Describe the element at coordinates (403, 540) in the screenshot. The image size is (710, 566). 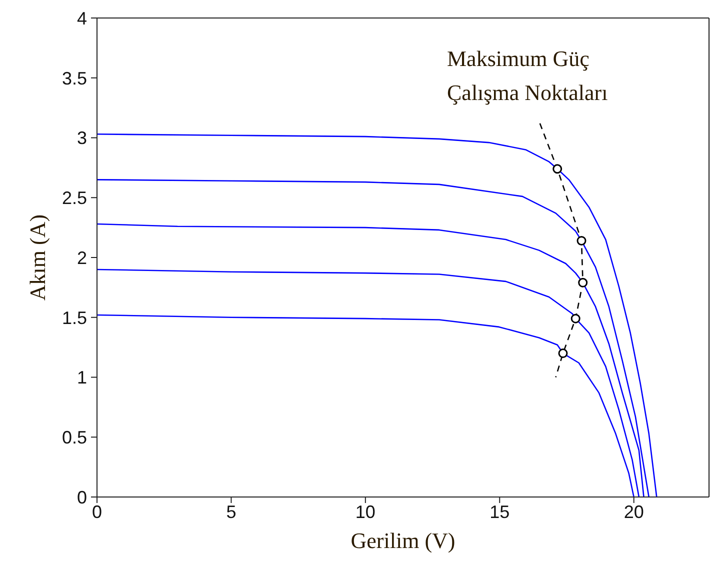
I see `x-axis-title: Gerilim (V)` at that location.